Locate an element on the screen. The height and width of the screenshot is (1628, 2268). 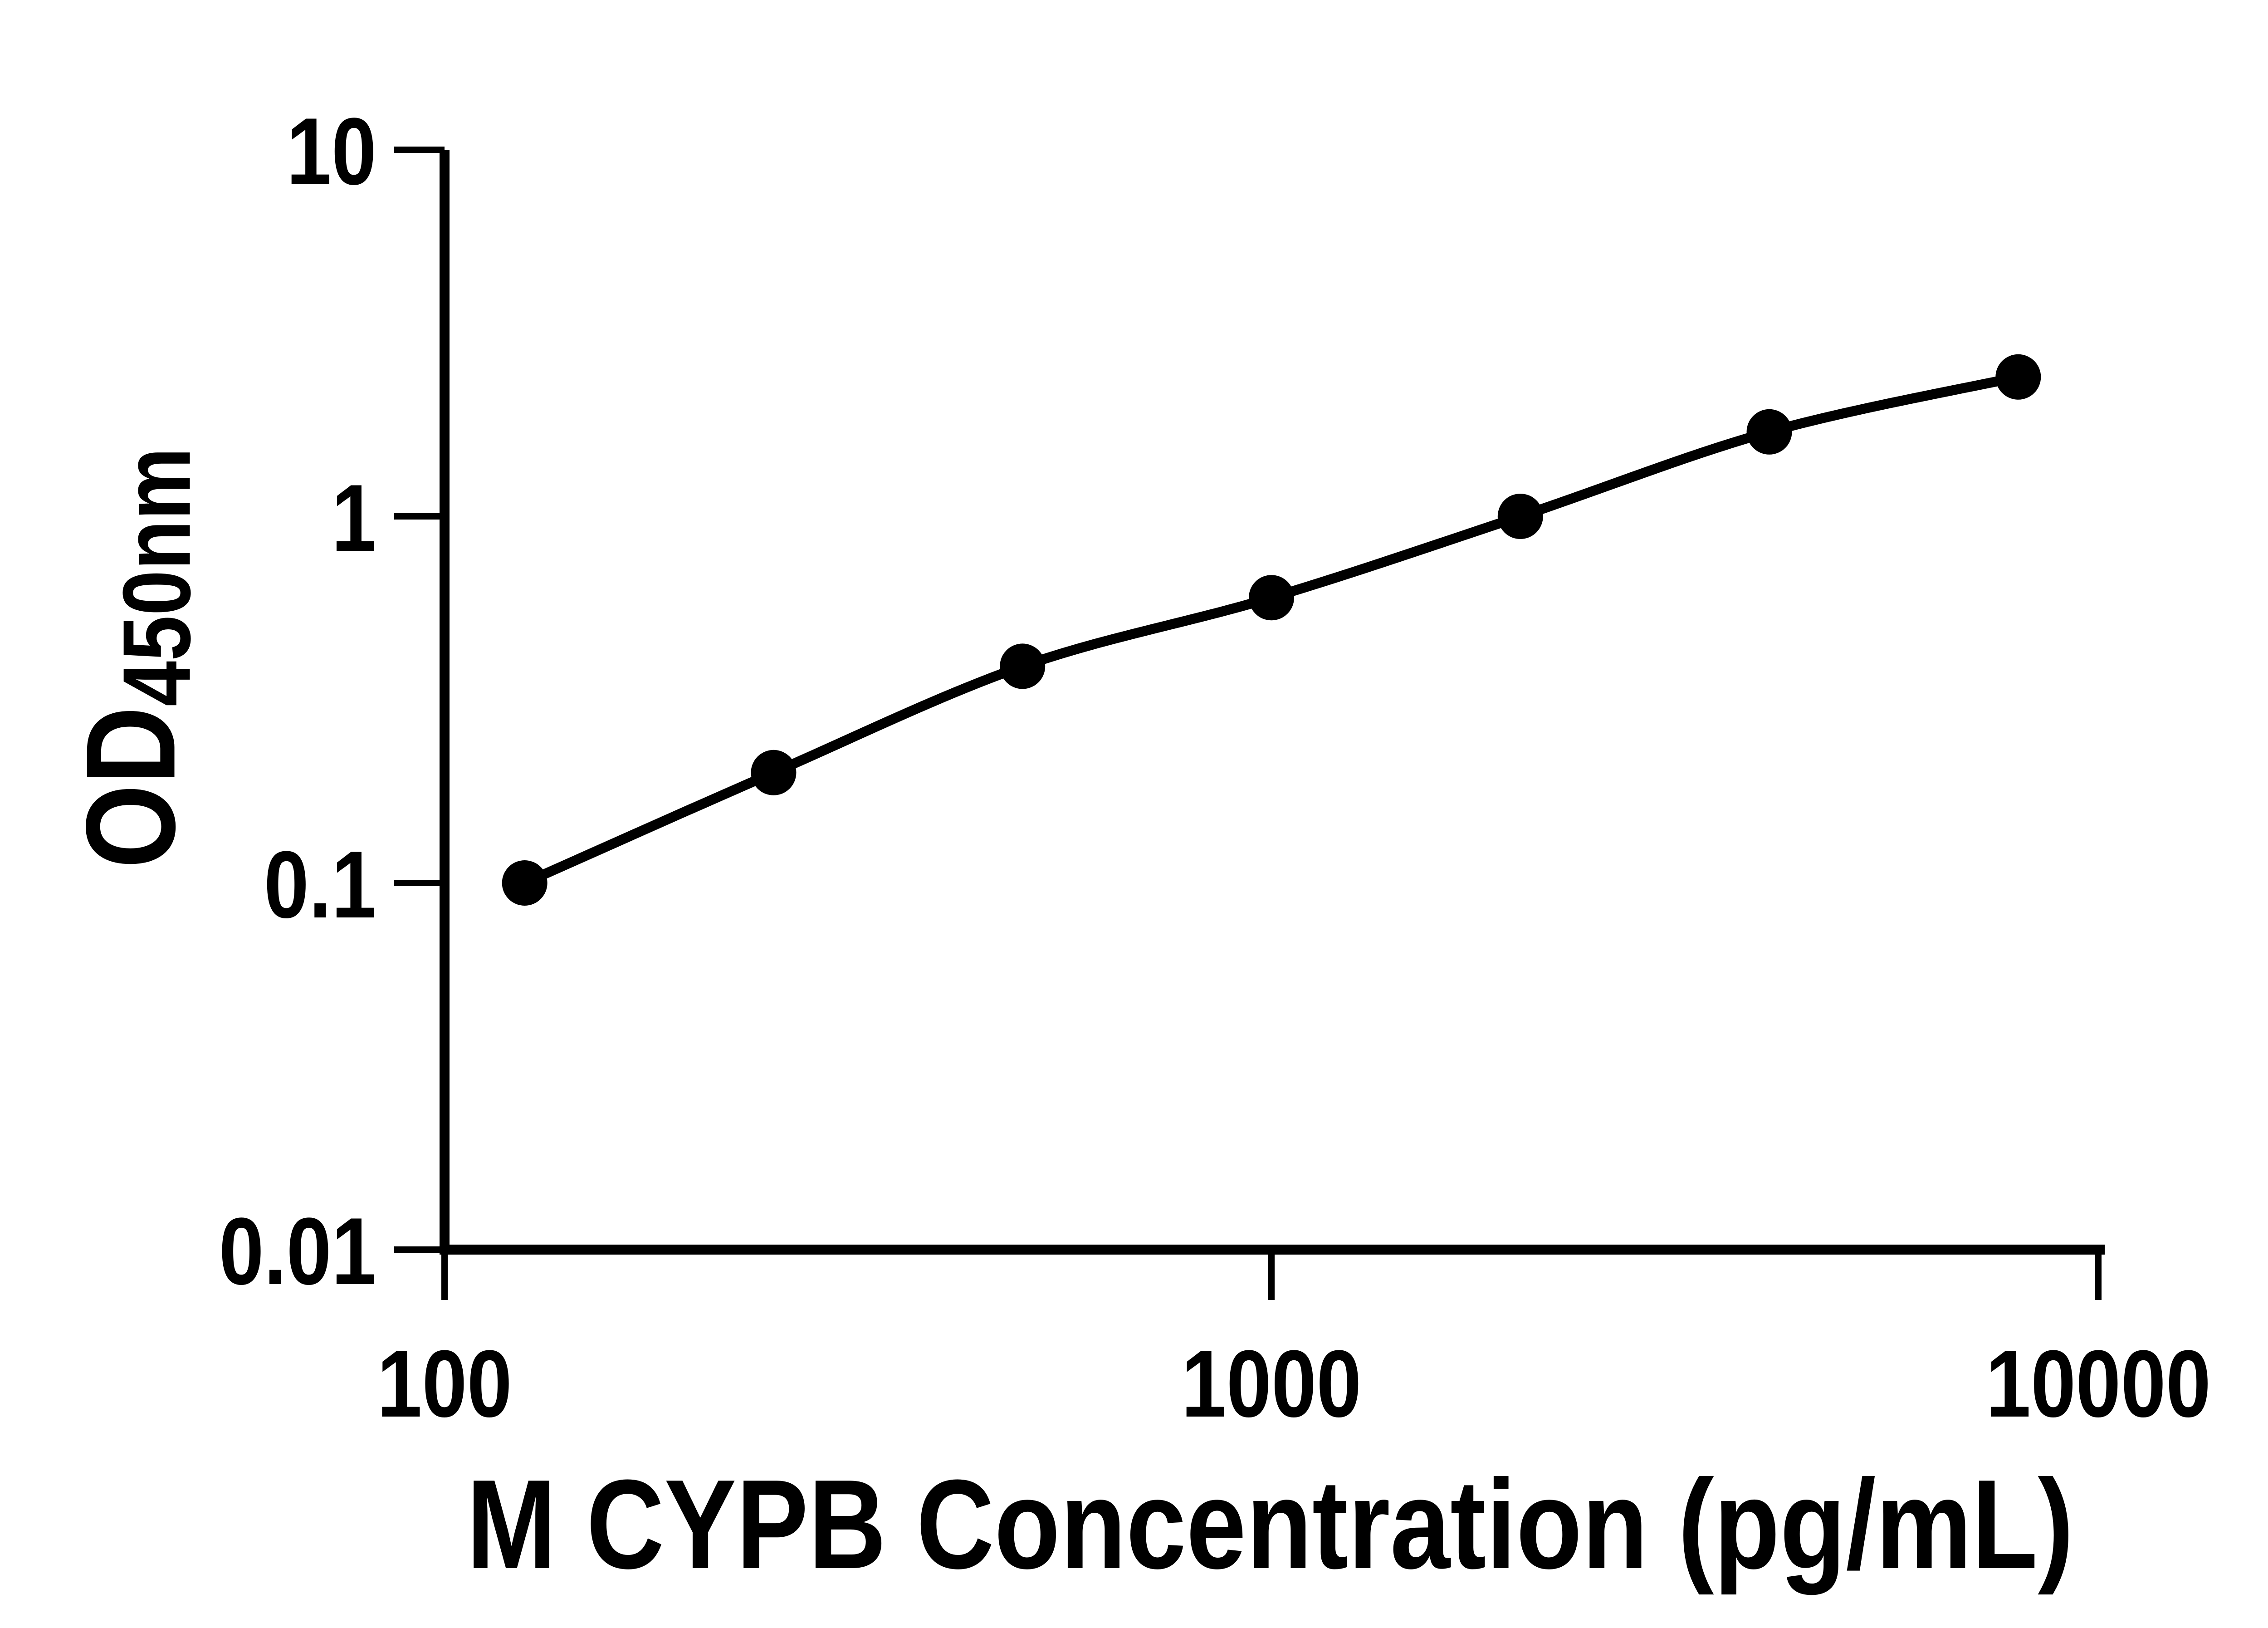
y-tick-label-text: 0.01 is located at coordinates (298, 1251).